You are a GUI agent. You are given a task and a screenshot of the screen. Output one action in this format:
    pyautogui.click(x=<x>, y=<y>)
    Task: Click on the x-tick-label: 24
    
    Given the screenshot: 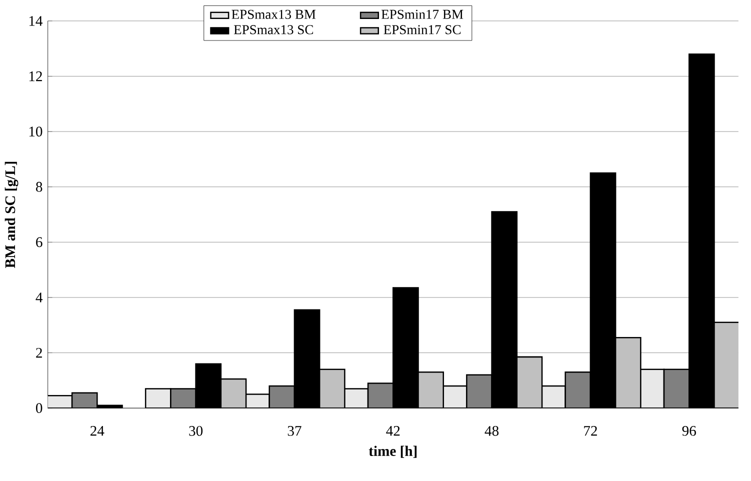 What is the action you would take?
    pyautogui.click(x=97, y=431)
    